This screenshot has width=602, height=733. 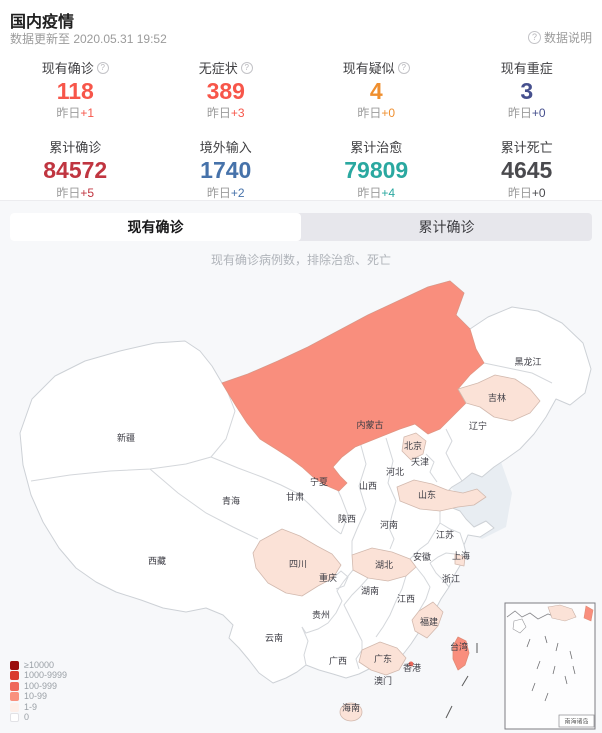 I want to click on inset-taiwan, so click(x=588, y=613).